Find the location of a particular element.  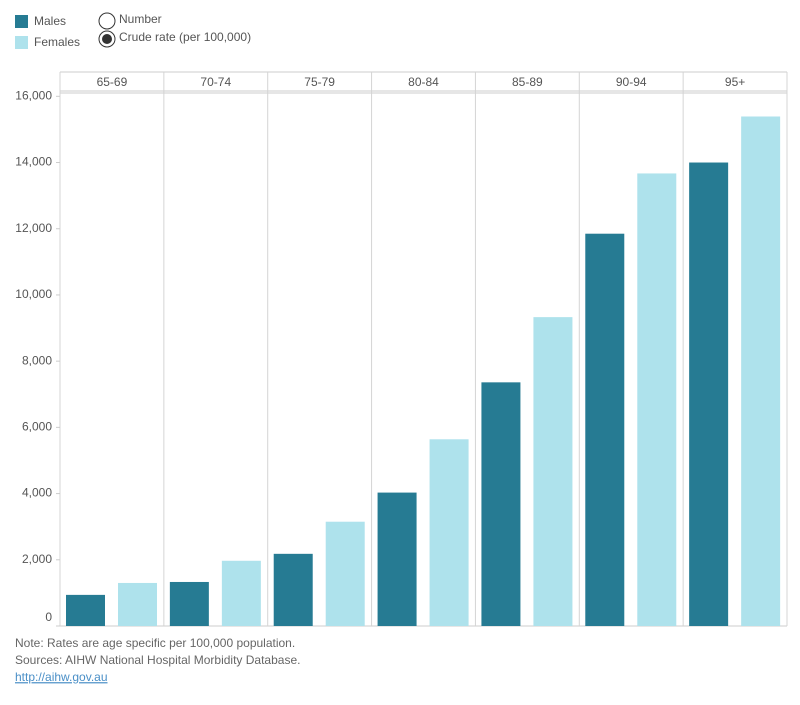

y-tick-label: 12,000 is located at coordinates (33, 228).